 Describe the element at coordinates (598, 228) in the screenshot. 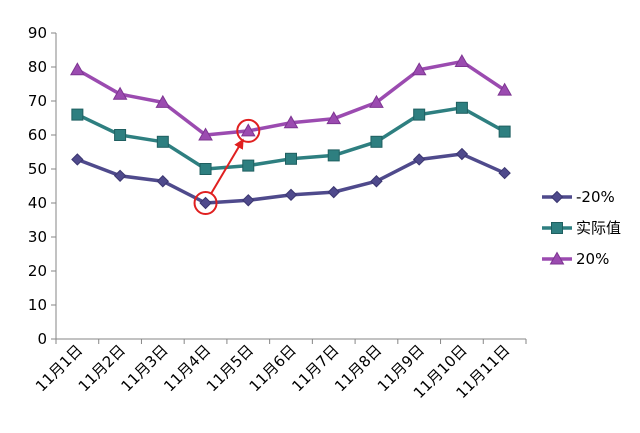

I see `legend-label: 实际值` at that location.